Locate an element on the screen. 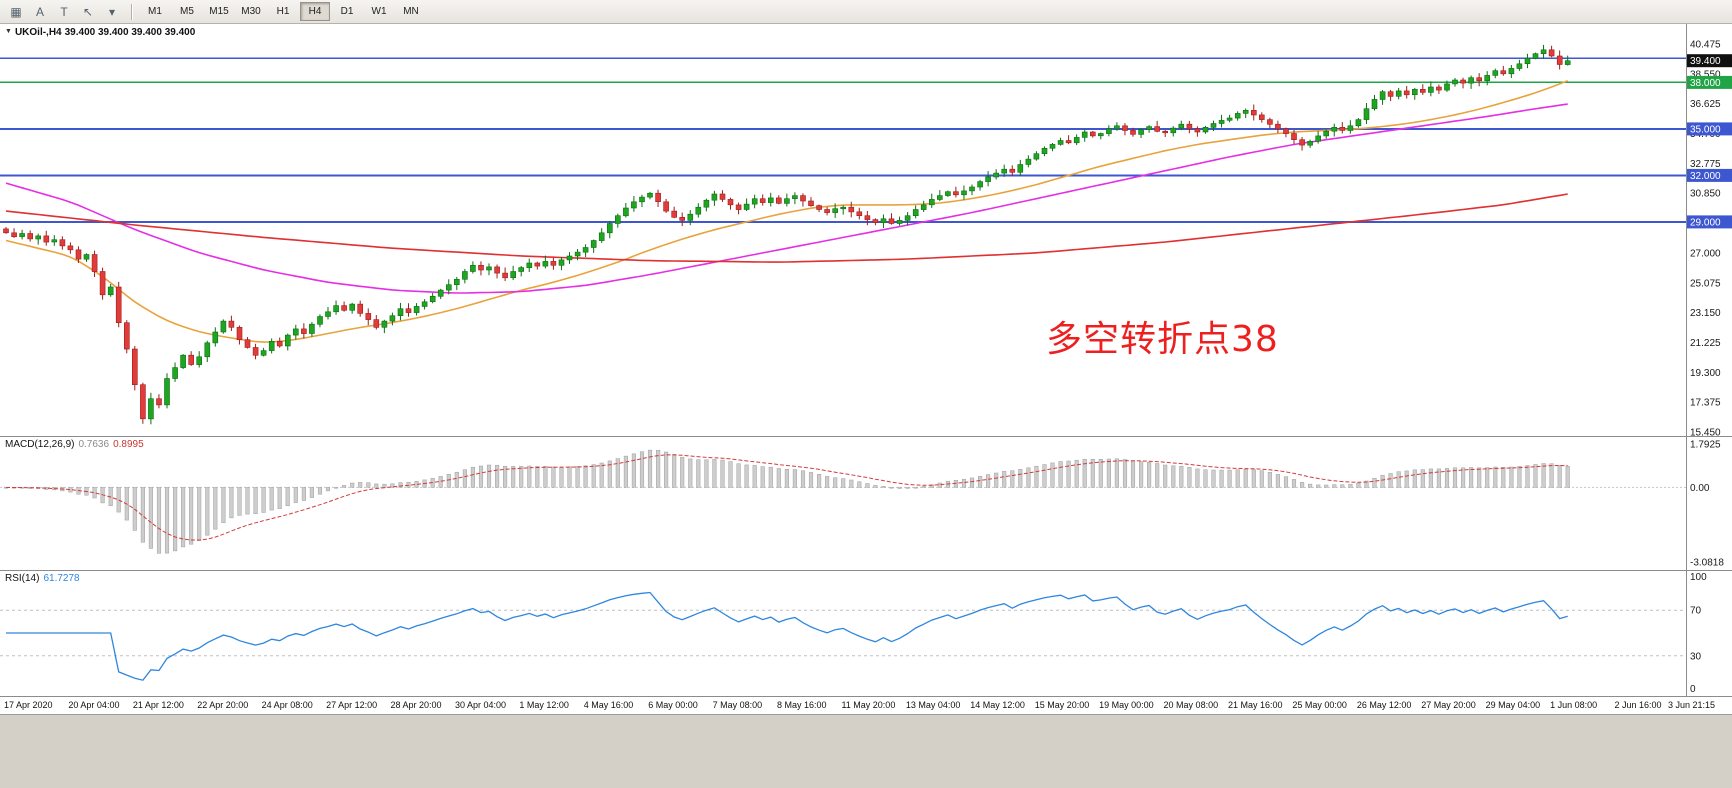 The width and height of the screenshot is (1732, 788). svg-text: 32.000 is located at coordinates (1705, 176).